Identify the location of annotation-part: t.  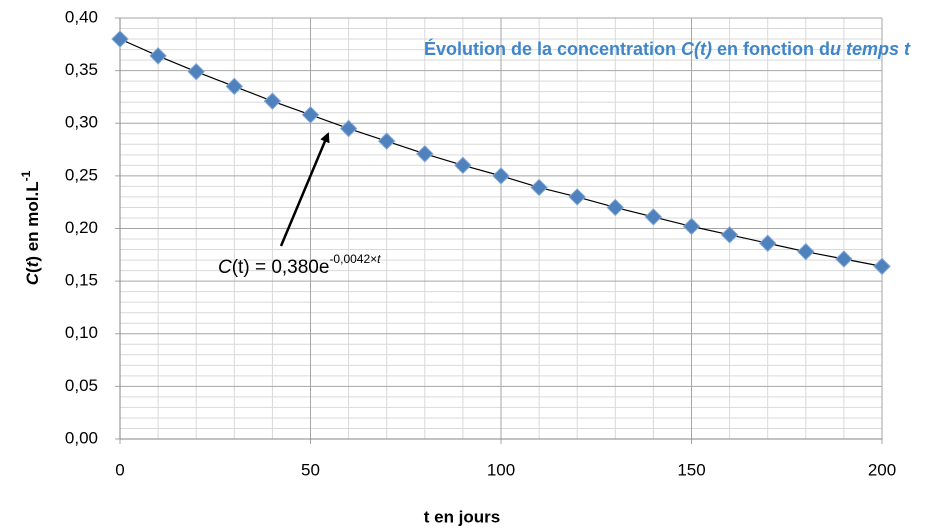
(379, 259).